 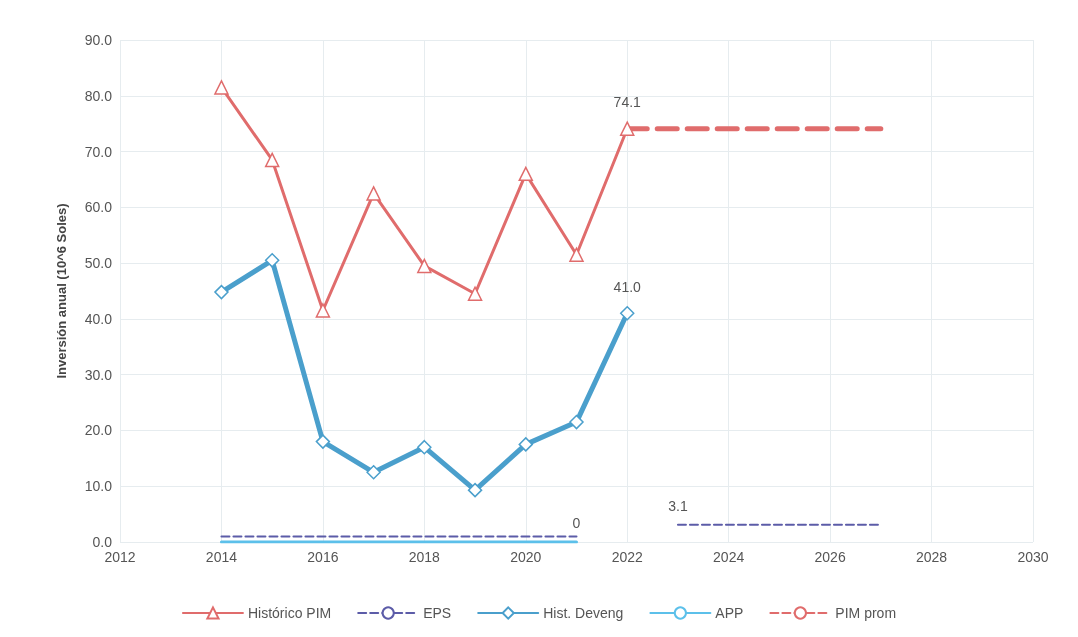 I want to click on x-tick-label: 2016, so click(x=323, y=557).